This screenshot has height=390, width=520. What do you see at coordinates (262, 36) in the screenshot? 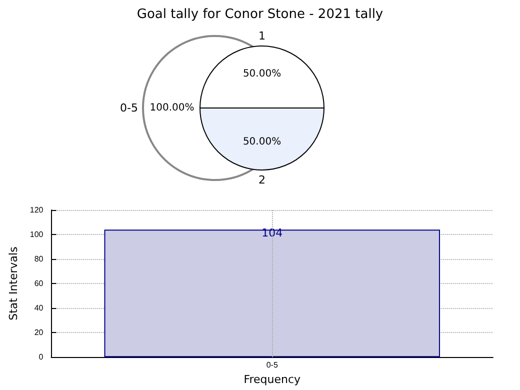
I see `slice-label: 1` at bounding box center [262, 36].